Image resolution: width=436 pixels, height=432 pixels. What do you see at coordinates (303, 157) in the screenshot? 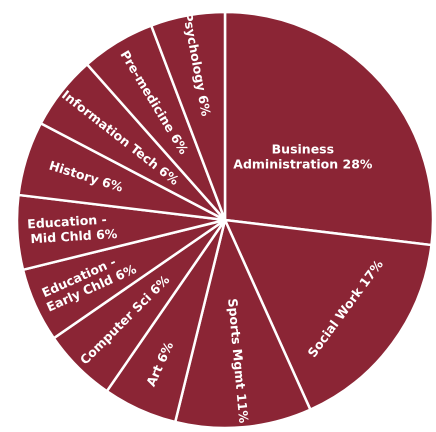
I see `pie-label-business-administration: Business Administration 28%` at bounding box center [303, 157].